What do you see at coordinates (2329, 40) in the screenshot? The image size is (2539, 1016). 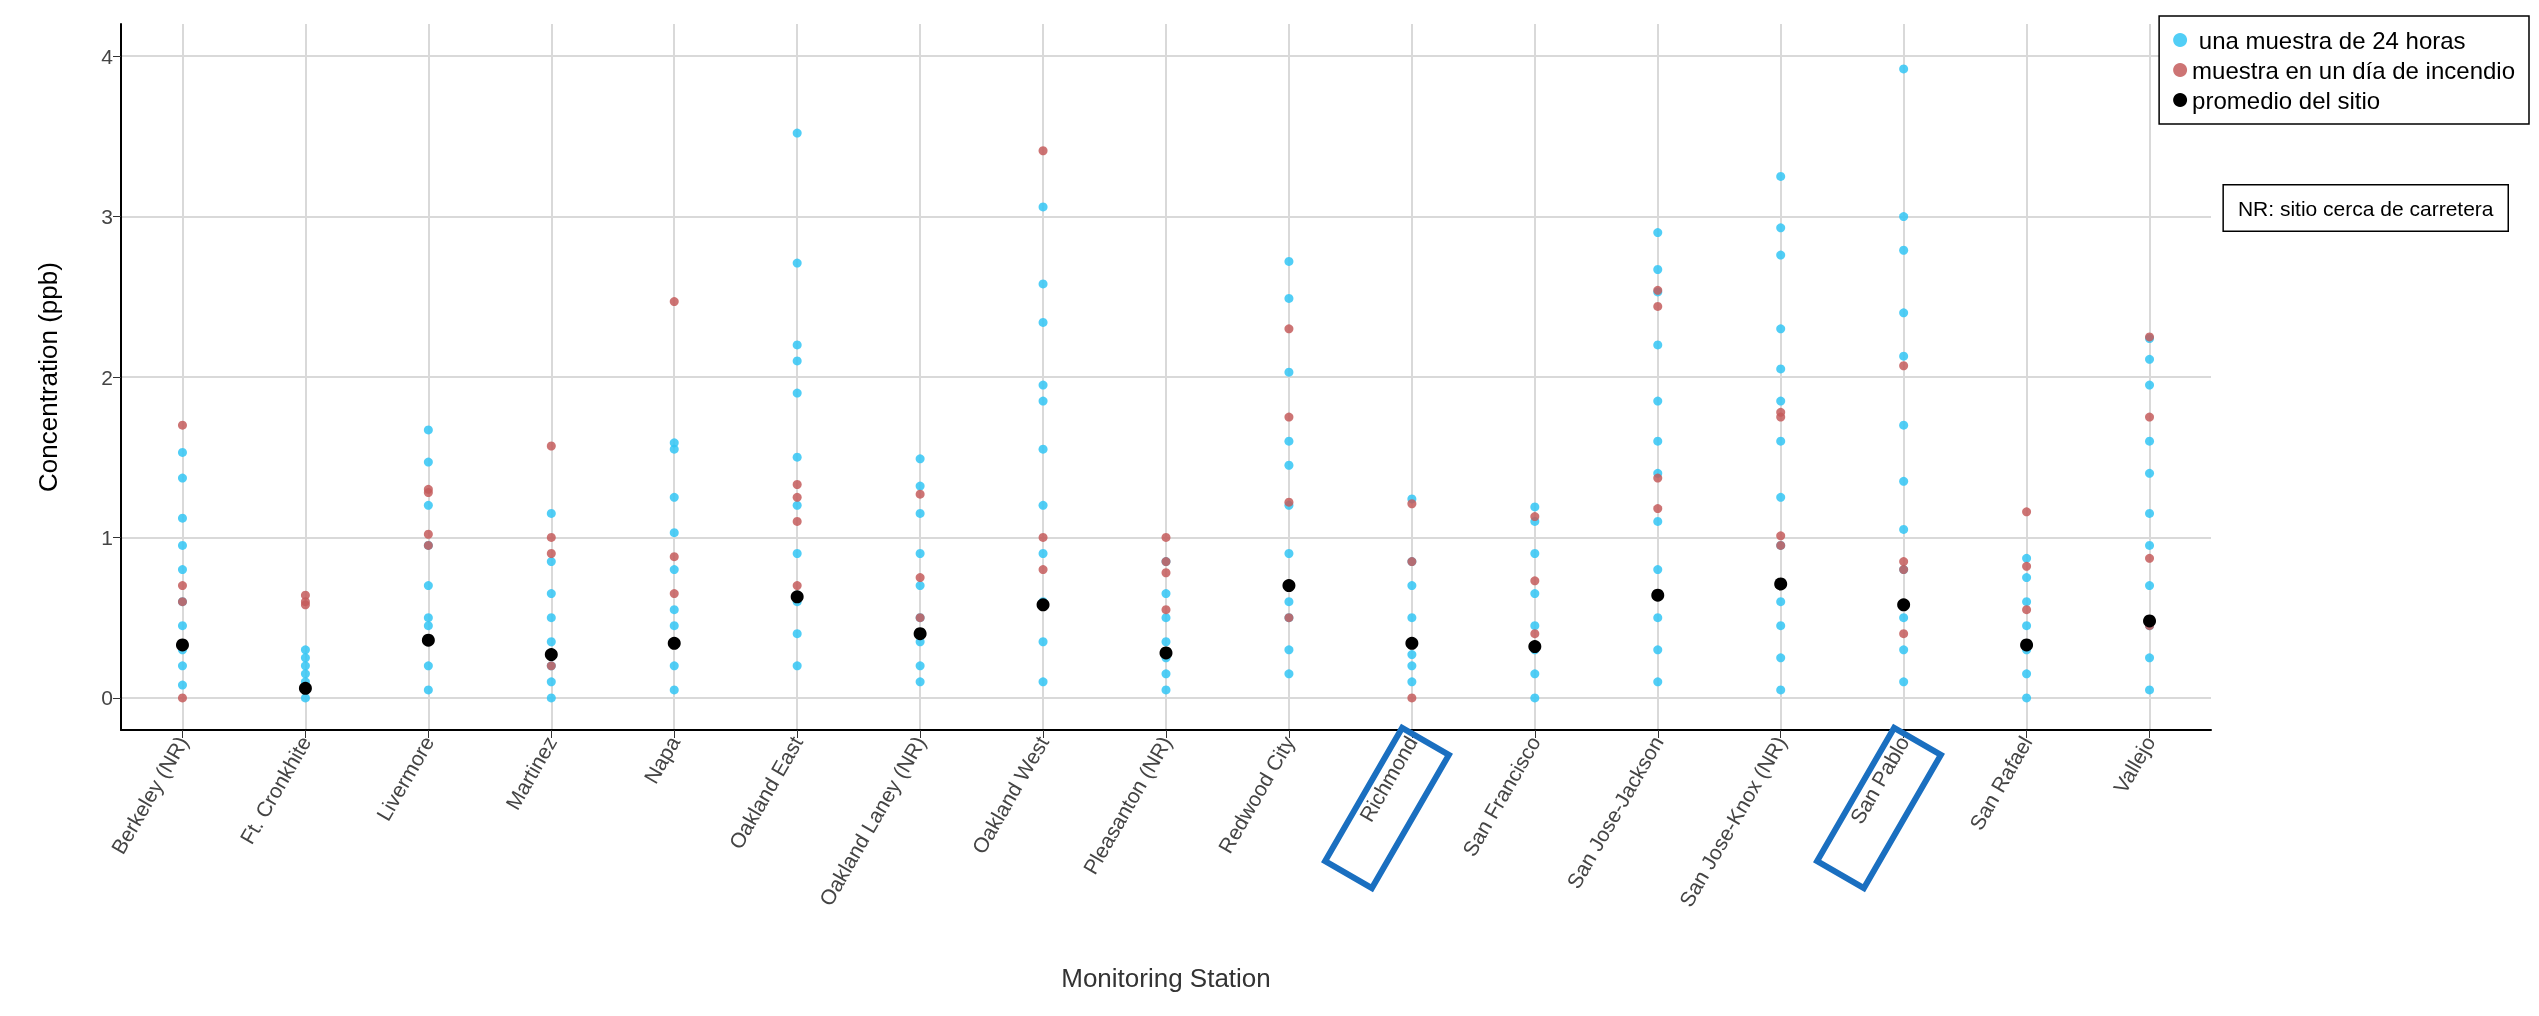 I see `legend-label: una muestra de 24 horas` at bounding box center [2329, 40].